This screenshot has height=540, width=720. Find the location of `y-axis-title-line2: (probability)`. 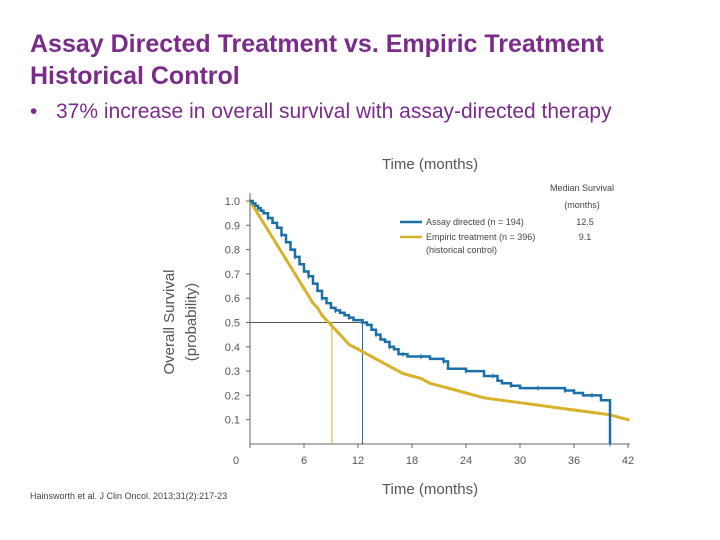

y-axis-title-line2: (probability) is located at coordinates (191, 322).